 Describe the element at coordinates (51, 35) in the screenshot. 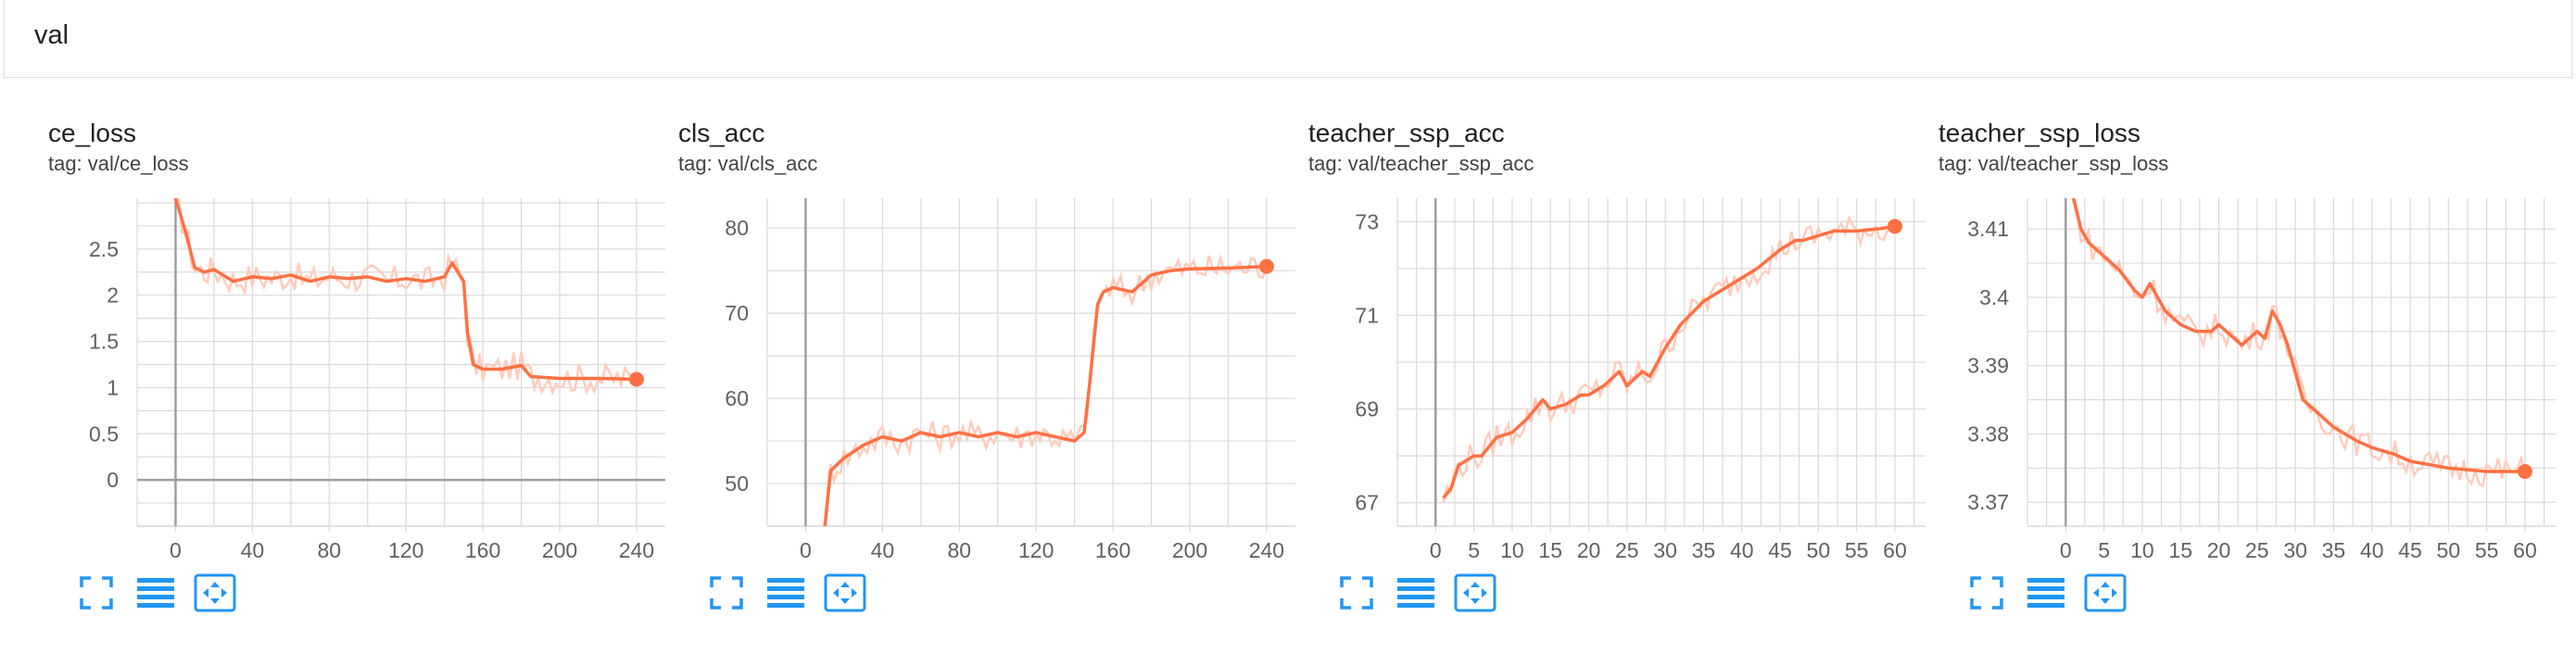

I see `section-title: val` at that location.